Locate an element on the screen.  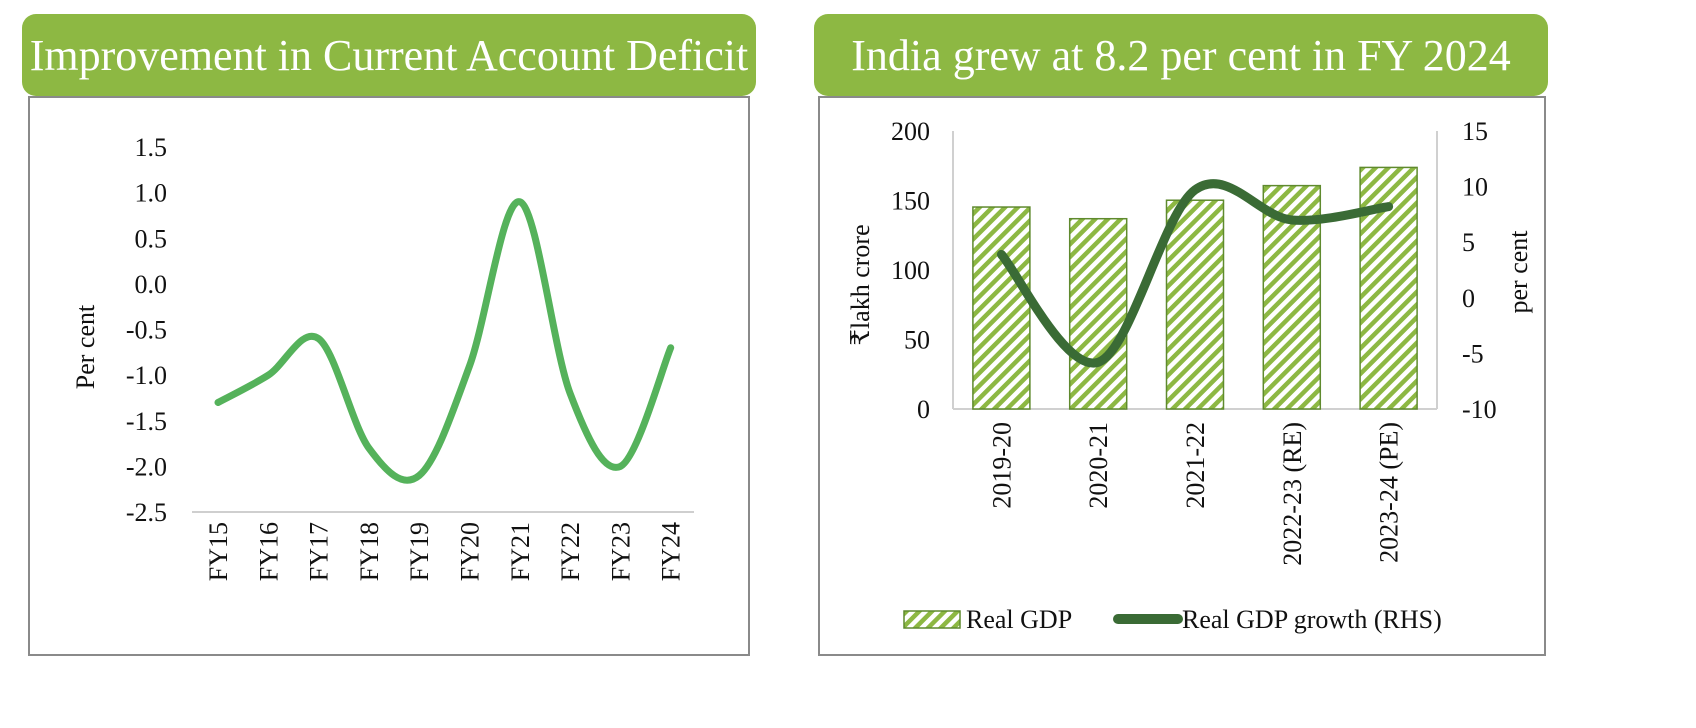
gdp-y2-tick-label: 10 is located at coordinates (1475, 187).